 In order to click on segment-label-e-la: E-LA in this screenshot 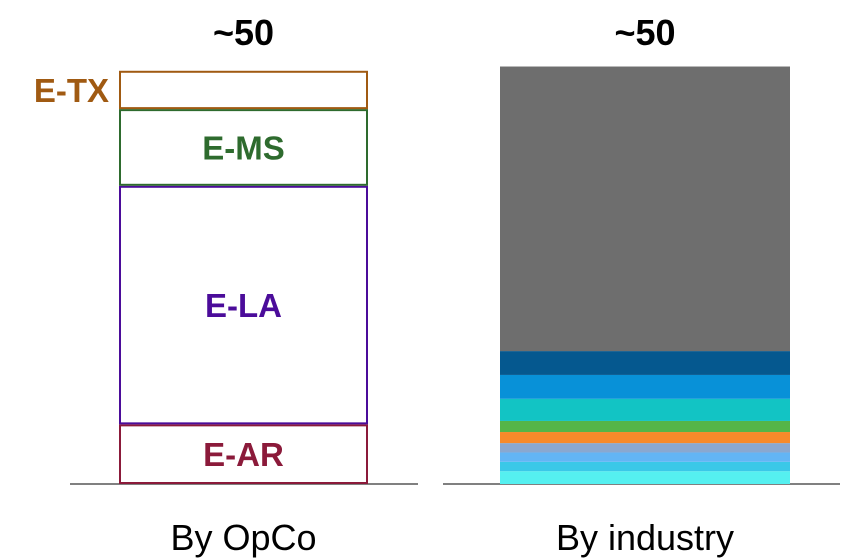, I will do `click(243, 305)`.